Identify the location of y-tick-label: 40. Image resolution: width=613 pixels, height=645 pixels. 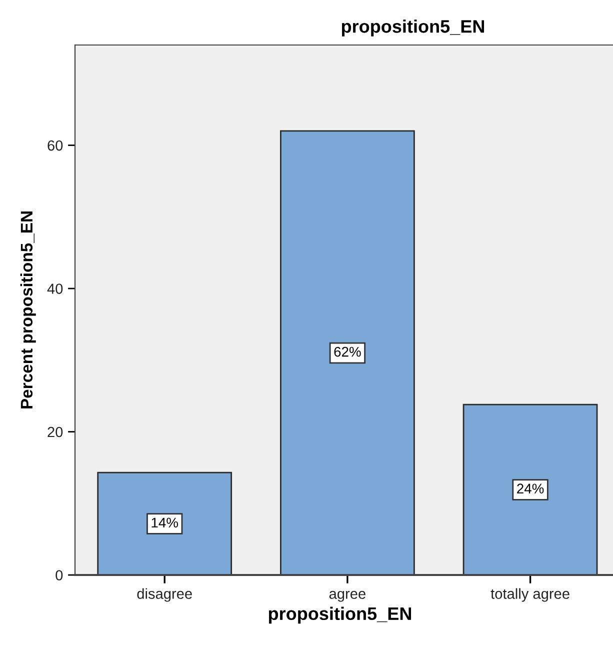
(55, 289).